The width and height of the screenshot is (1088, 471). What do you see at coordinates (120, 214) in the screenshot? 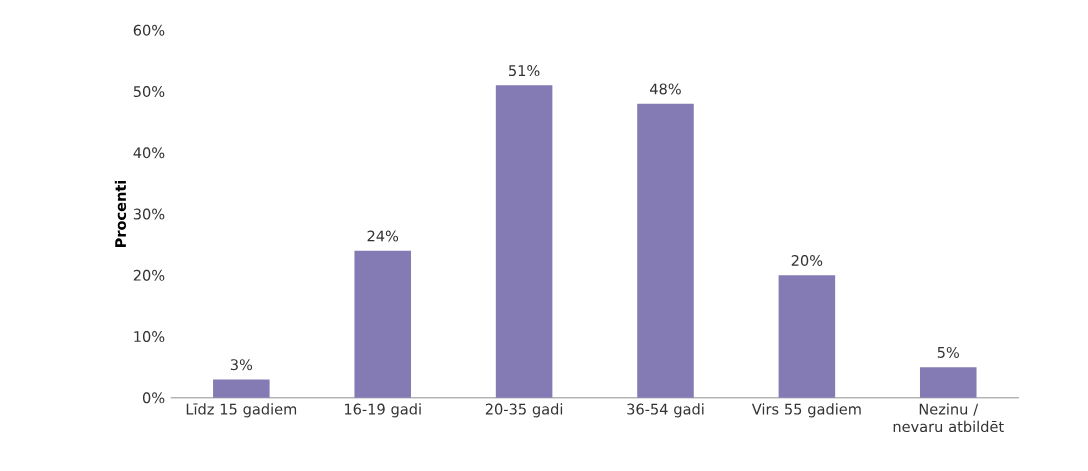
I see `y-axis-title: Procenti` at bounding box center [120, 214].